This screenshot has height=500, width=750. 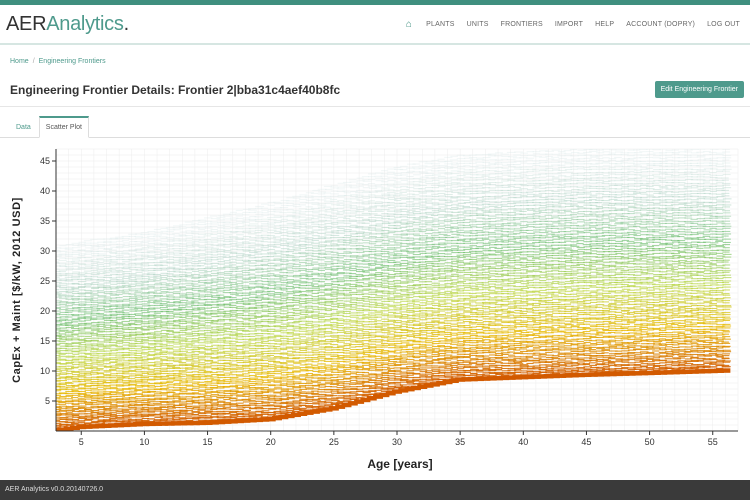 What do you see at coordinates (67, 24) in the screenshot?
I see `brand-logo: AERAnalytics.` at bounding box center [67, 24].